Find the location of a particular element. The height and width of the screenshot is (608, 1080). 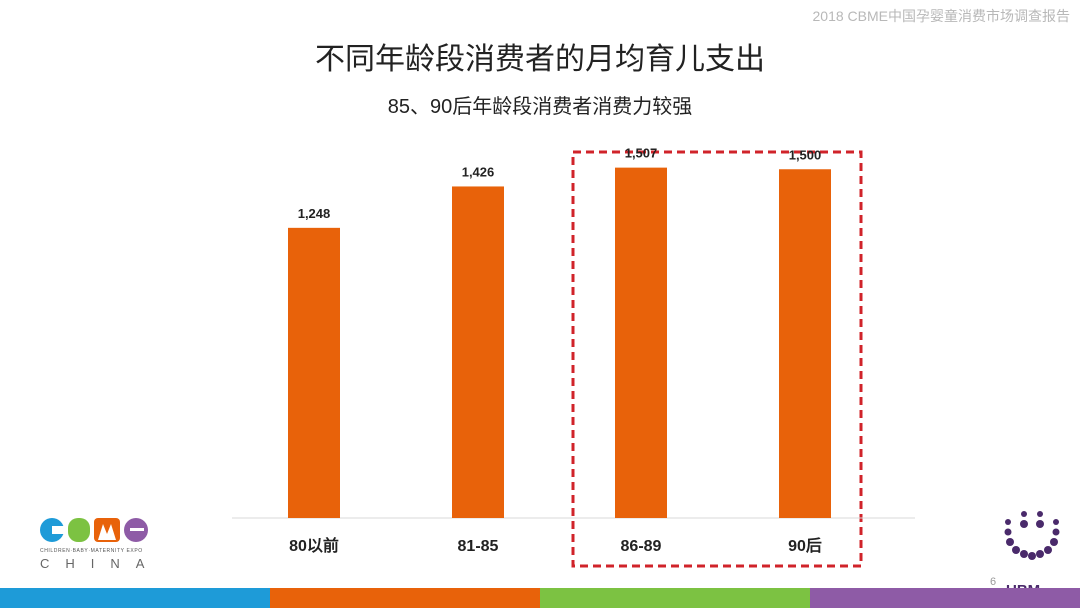

stripe-green is located at coordinates (675, 598).